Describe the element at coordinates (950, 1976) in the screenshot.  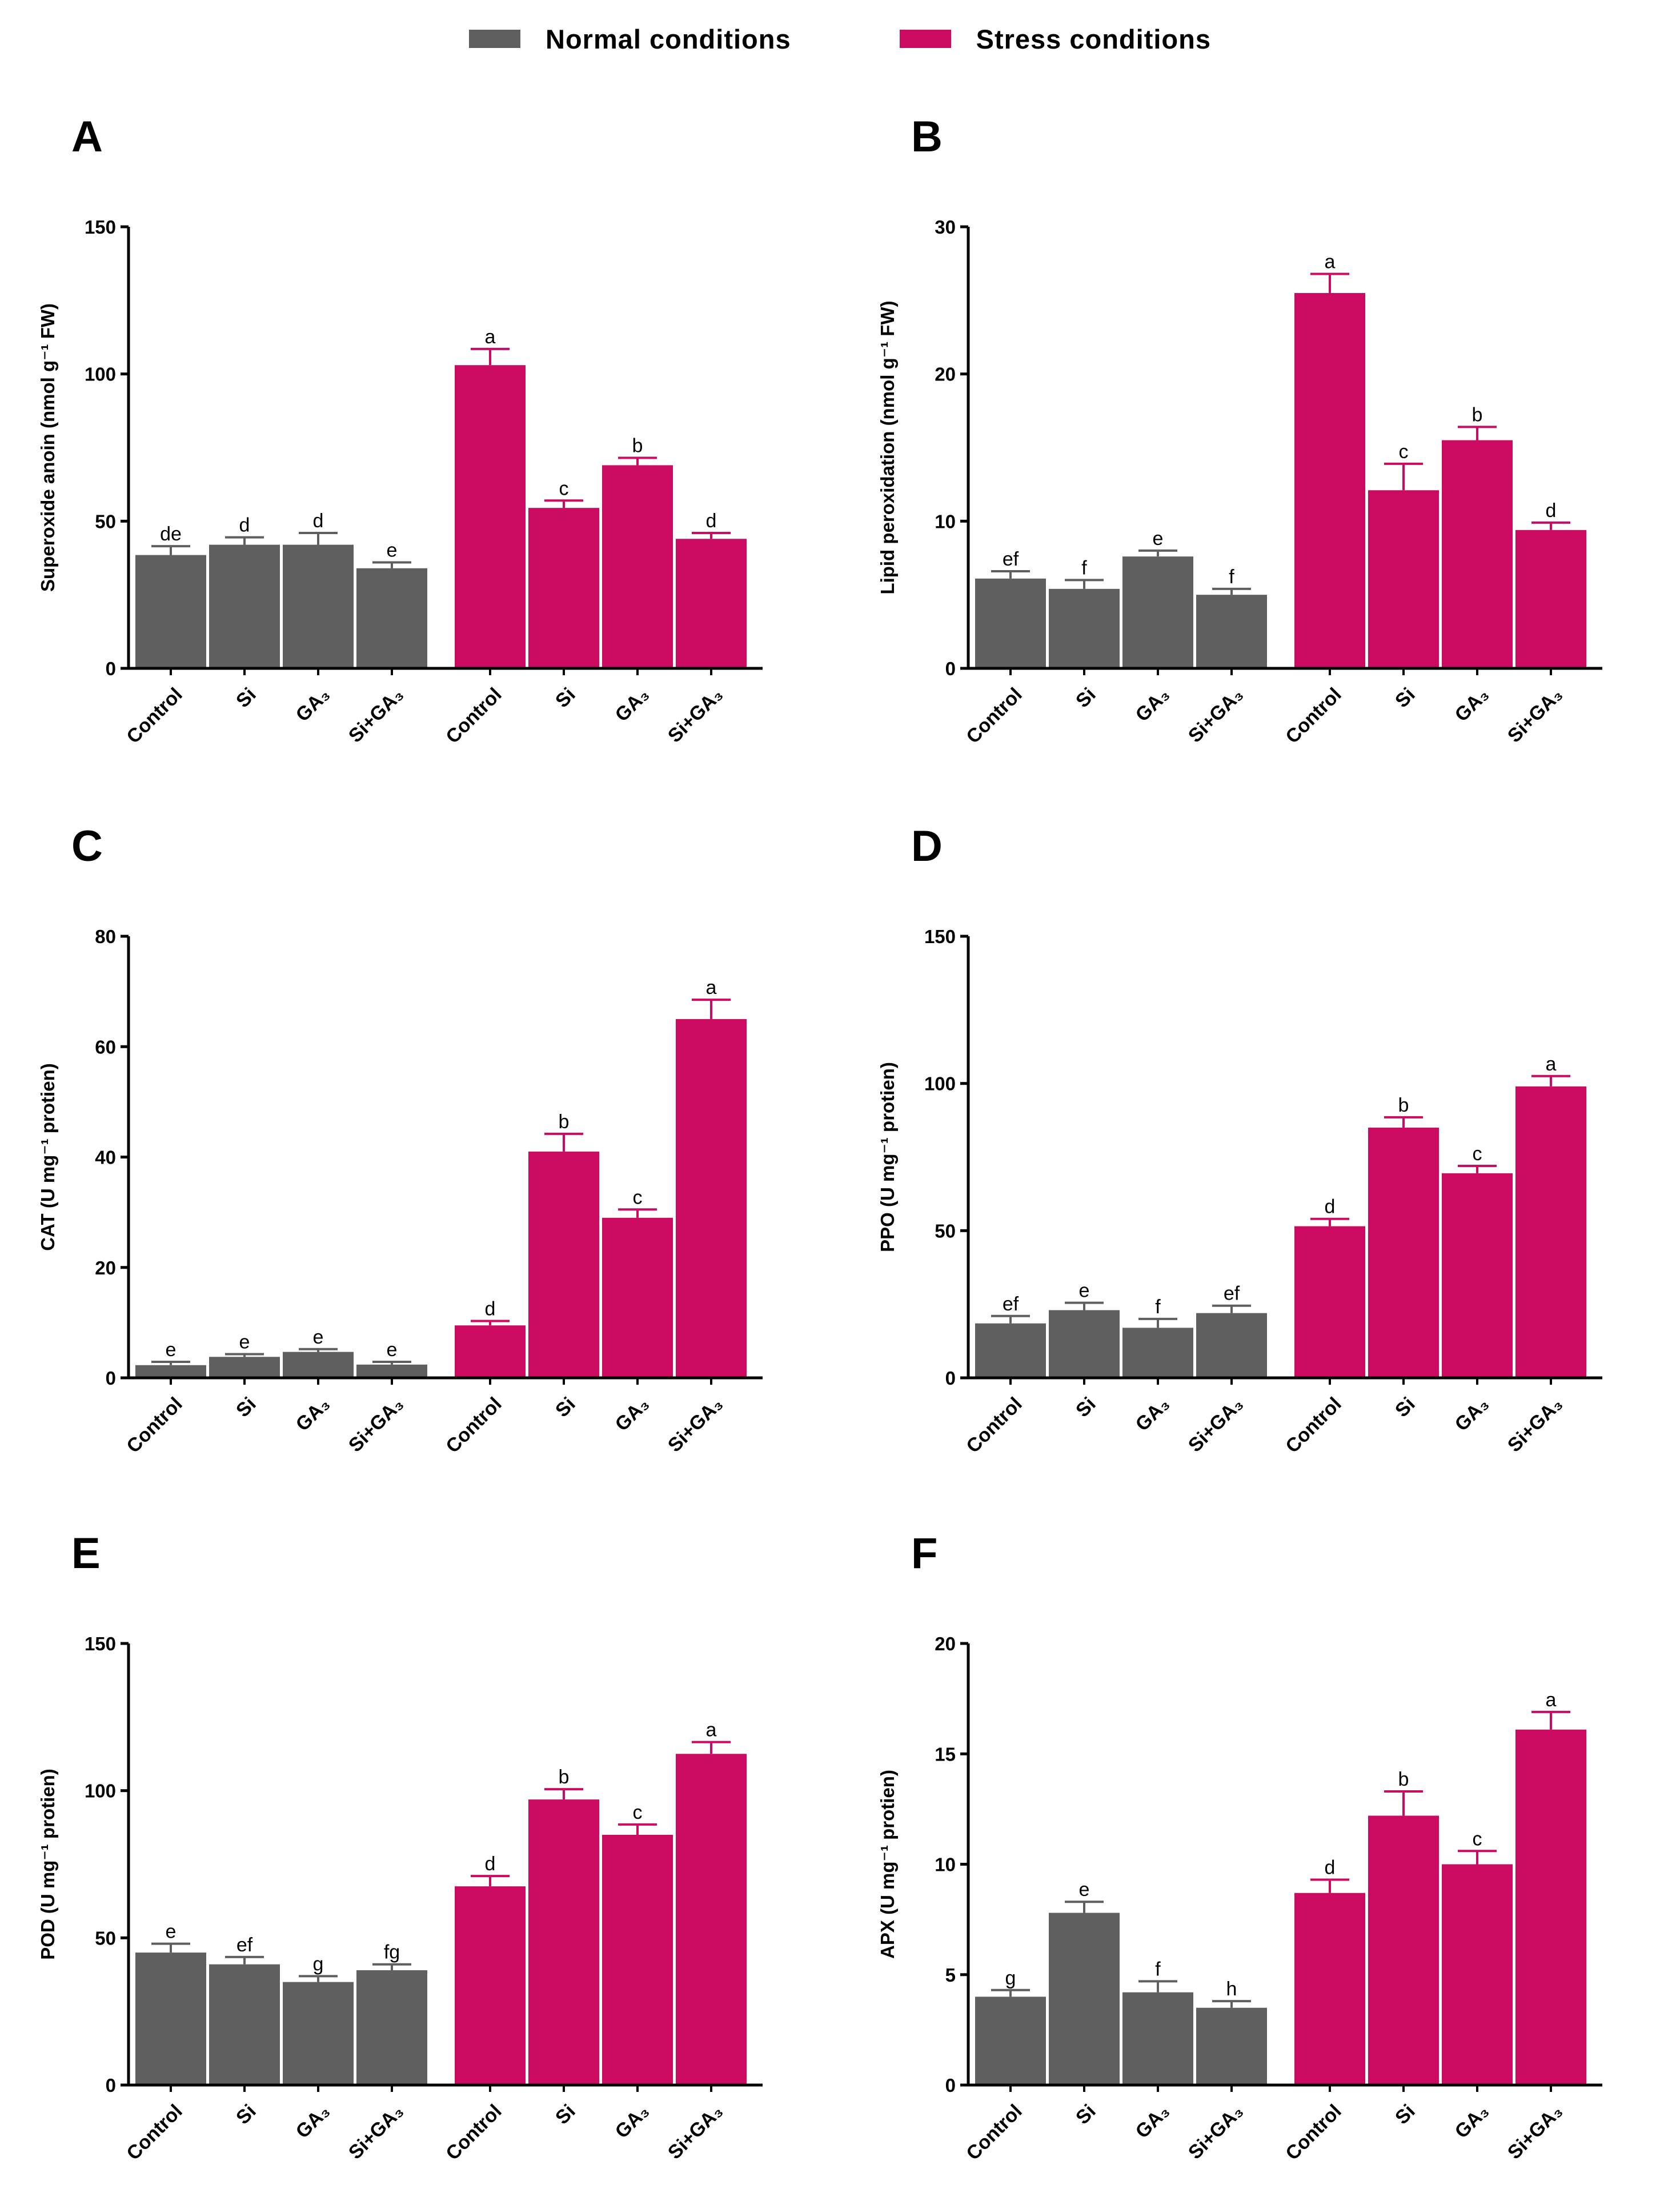
I see `y-tick-label: 5` at that location.